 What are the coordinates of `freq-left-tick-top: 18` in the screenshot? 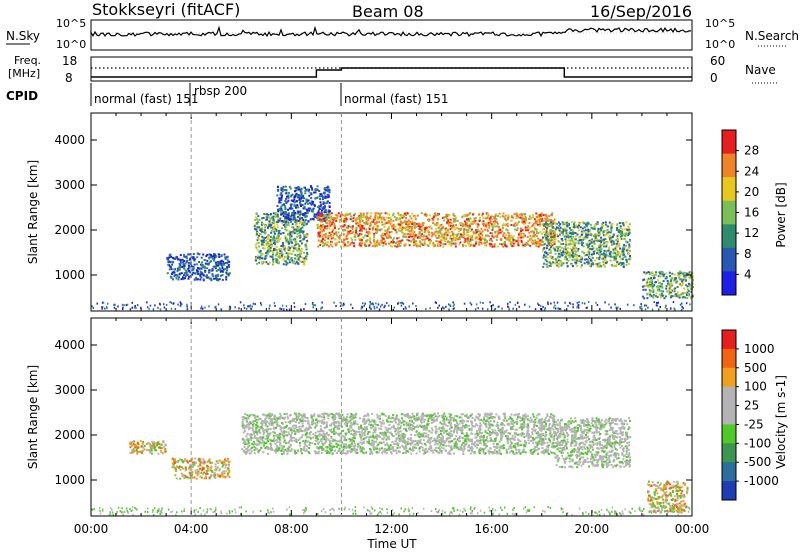 It's located at (69, 61).